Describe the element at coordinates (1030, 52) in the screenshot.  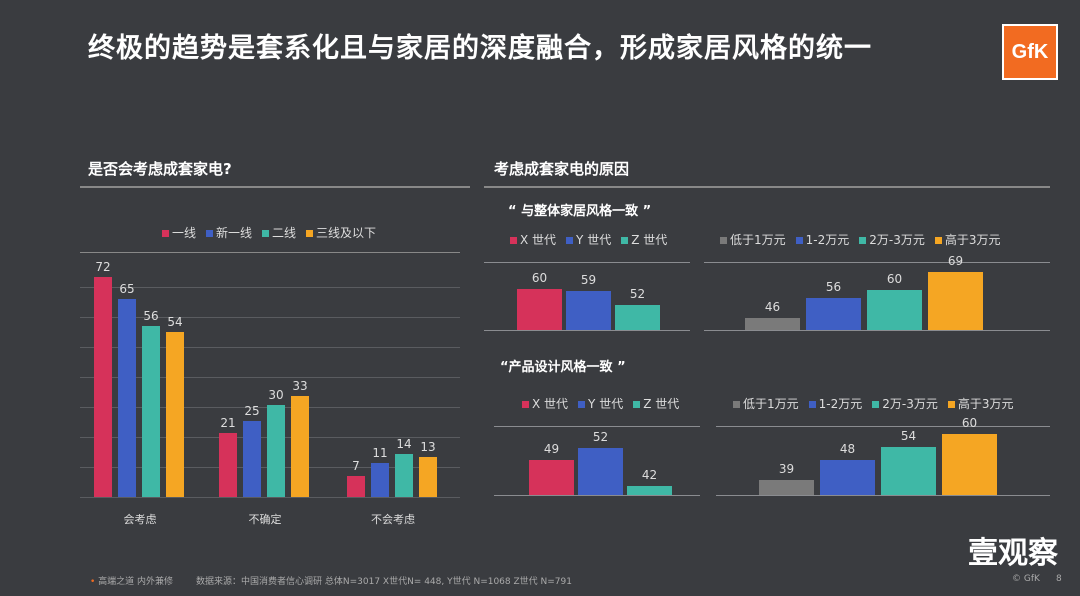
I see `gfk-logo: GfK` at that location.